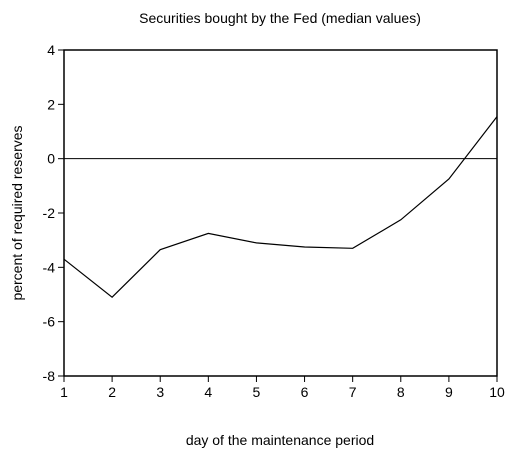  What do you see at coordinates (160, 392) in the screenshot?
I see `x-tick-label: 3` at bounding box center [160, 392].